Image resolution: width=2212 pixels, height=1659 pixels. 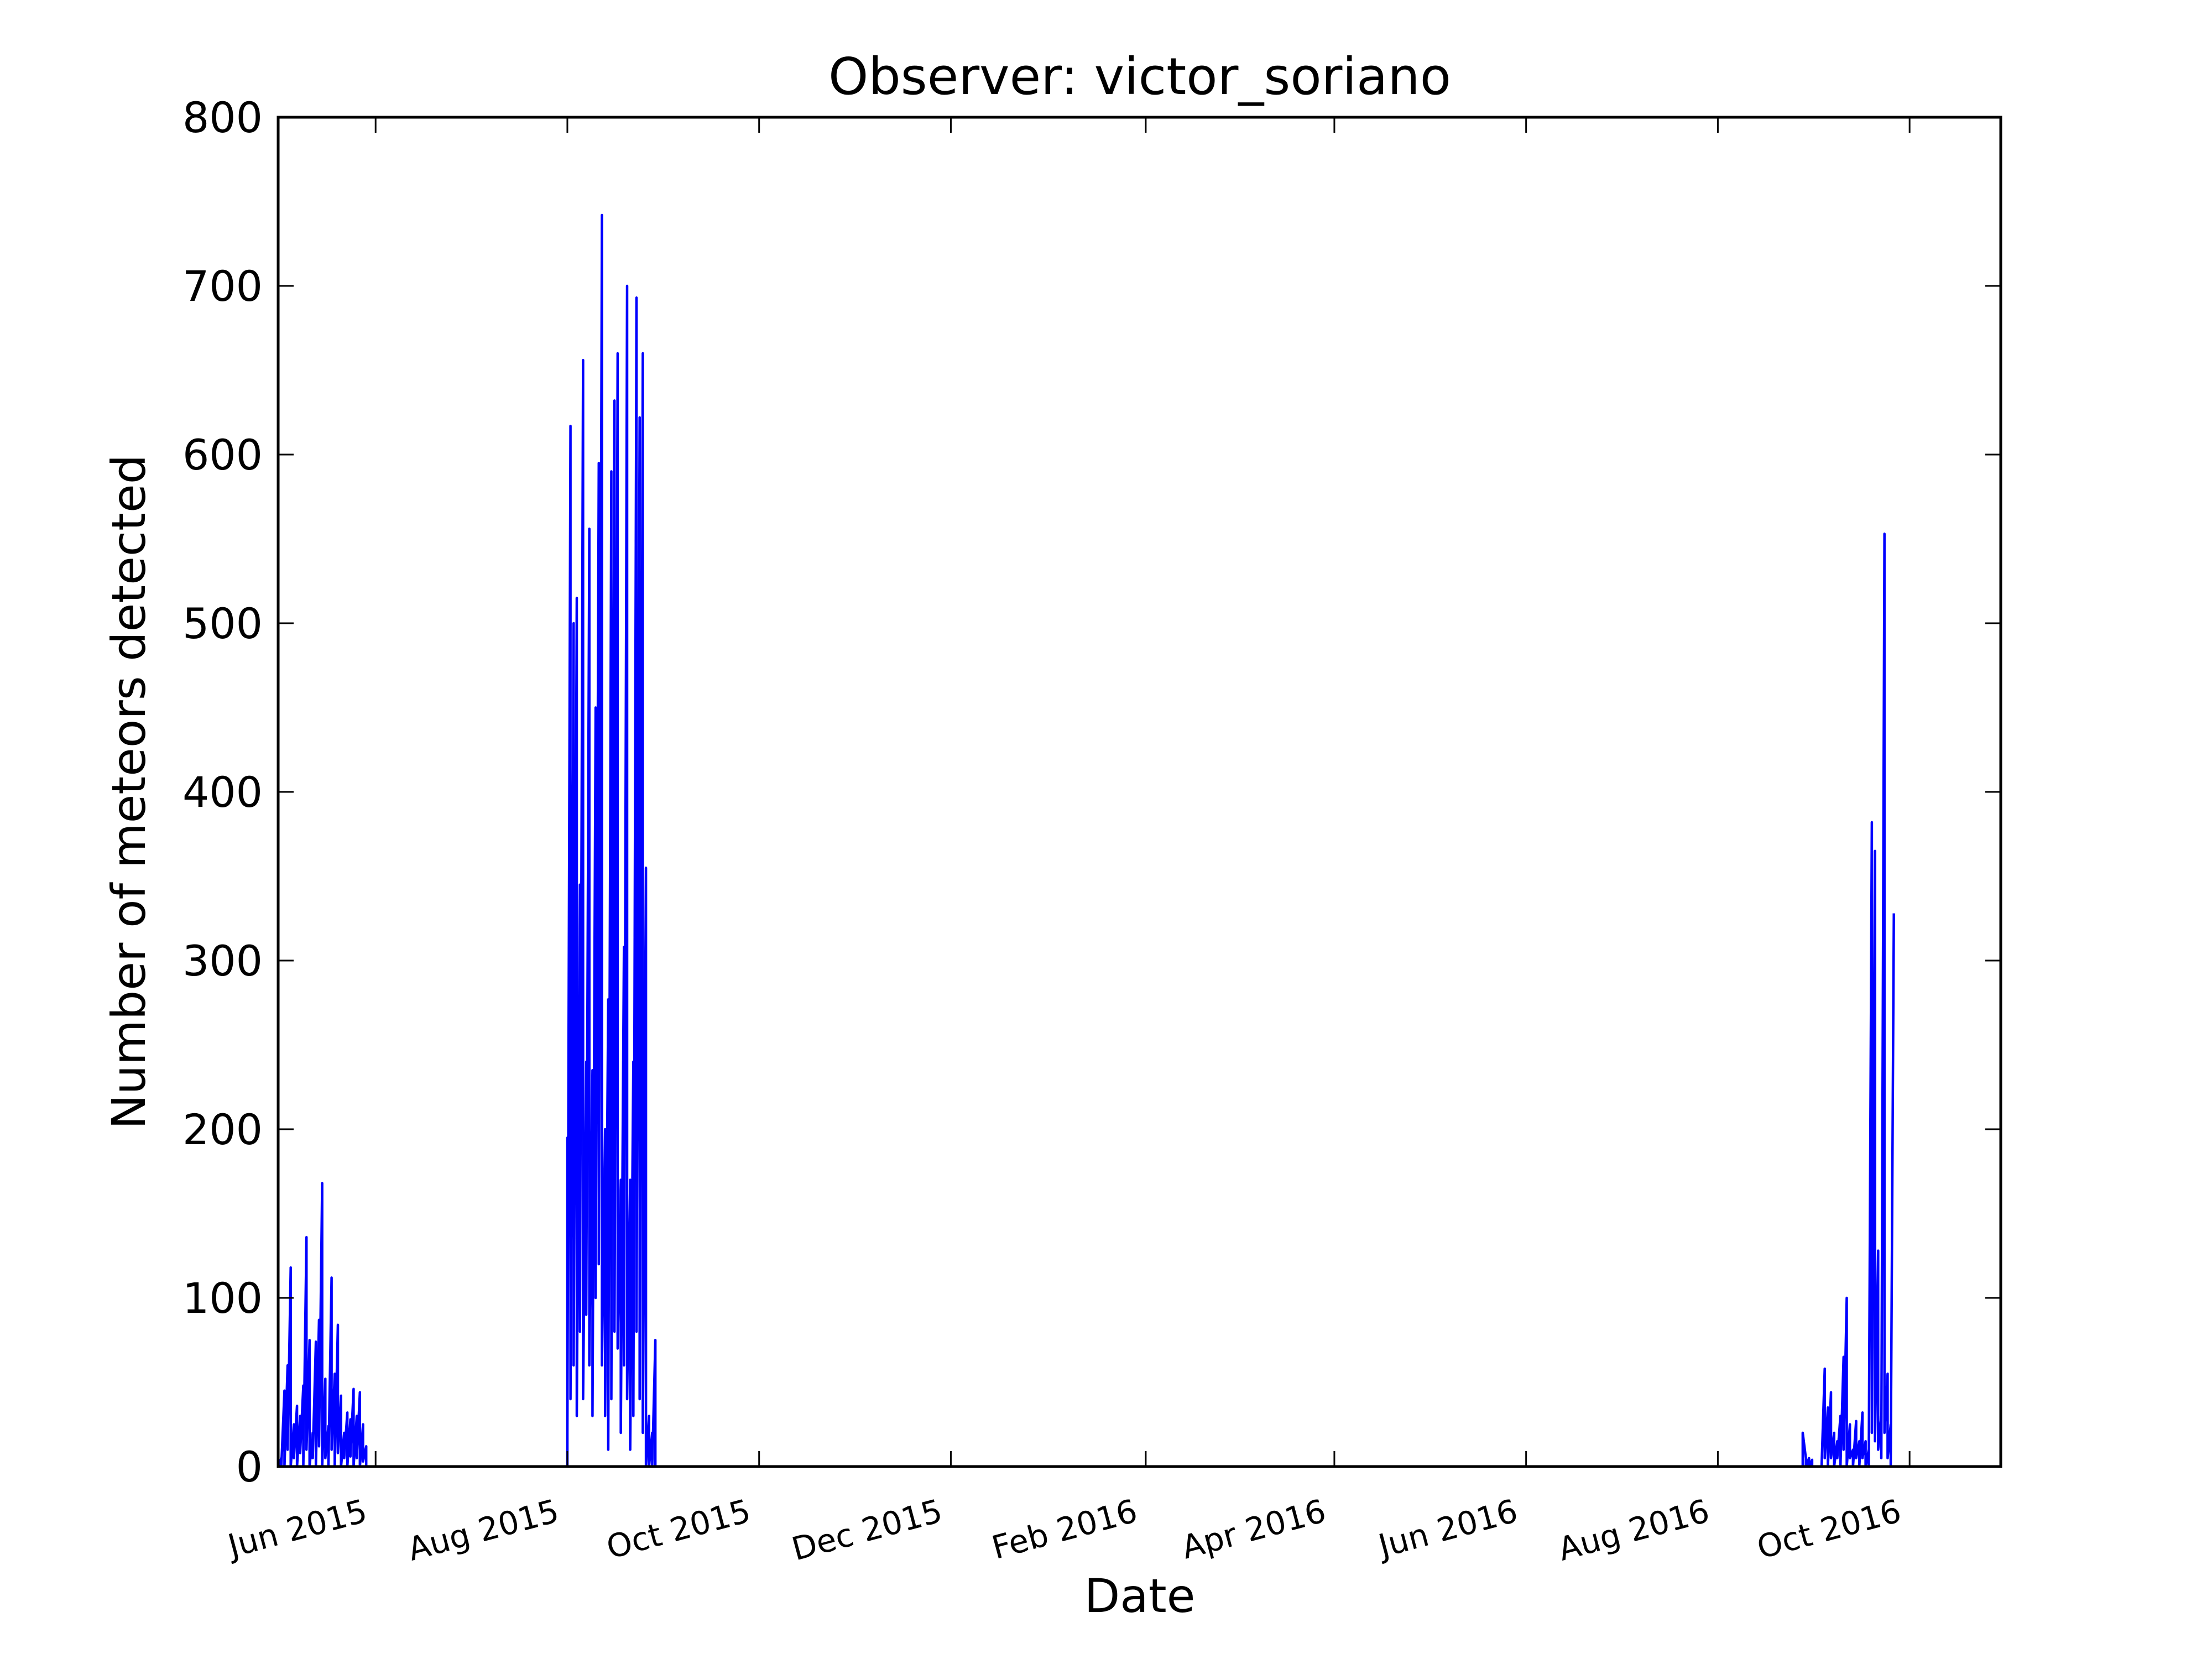 I want to click on chart-title: Observer: victor_soriano, so click(x=1139, y=77).